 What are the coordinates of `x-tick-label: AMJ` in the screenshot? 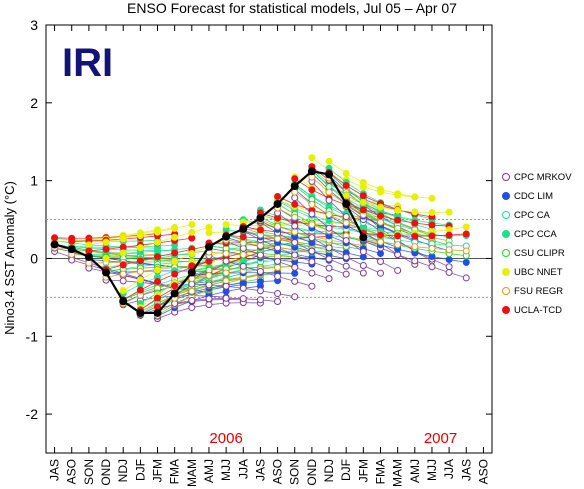 It's located at (415, 471).